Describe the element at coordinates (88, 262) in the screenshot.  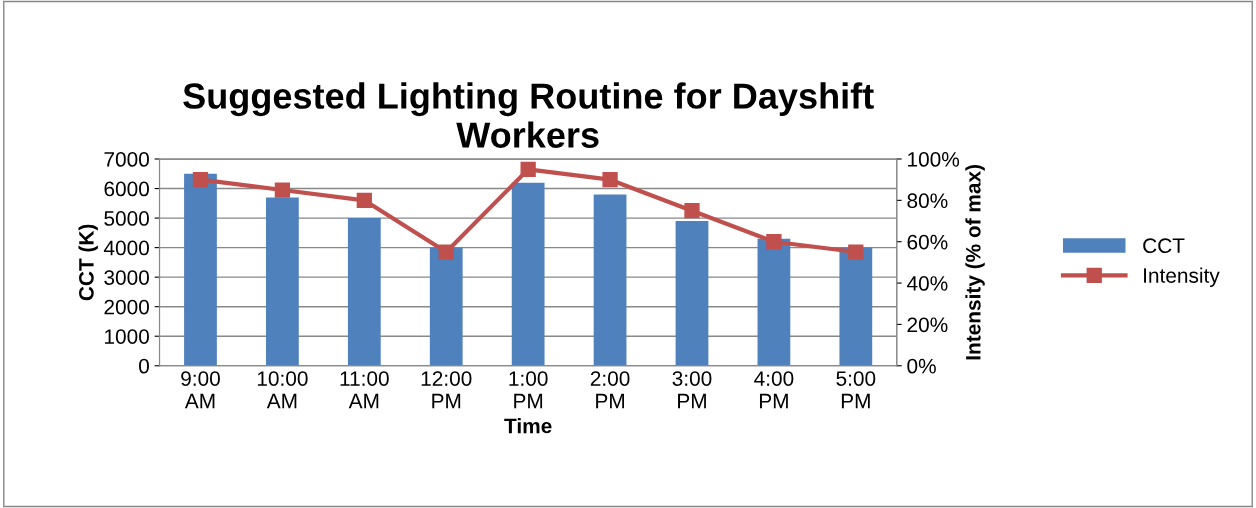
I see `y-axis-title: CCT (K)` at that location.